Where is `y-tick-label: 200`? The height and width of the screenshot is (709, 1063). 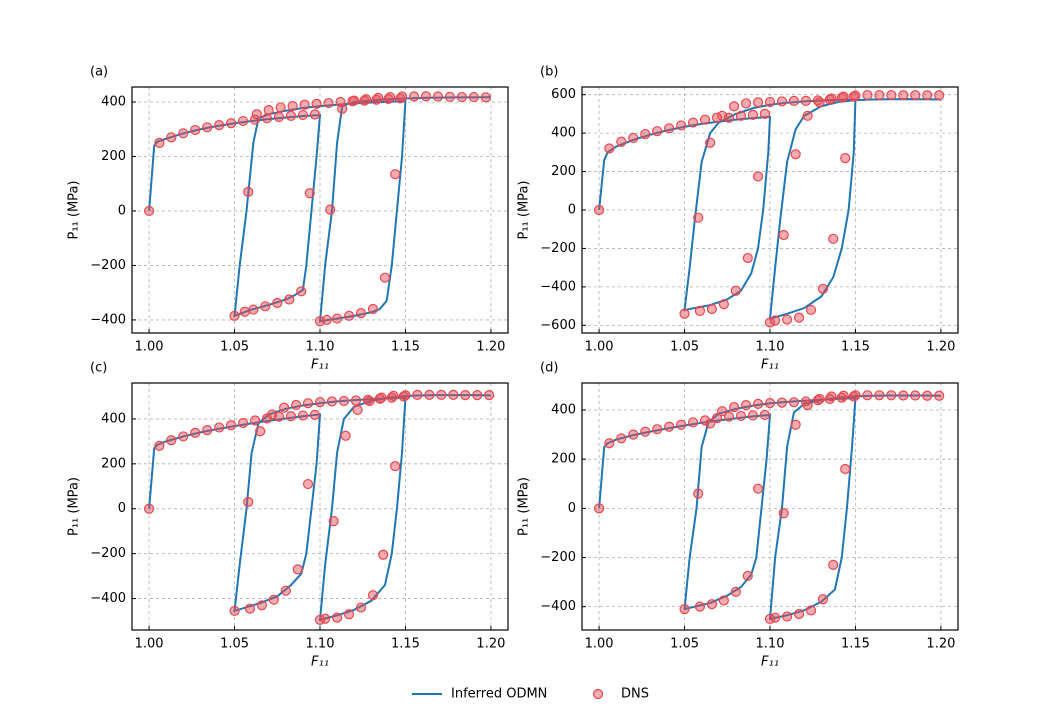 y-tick-label: 200 is located at coordinates (563, 459).